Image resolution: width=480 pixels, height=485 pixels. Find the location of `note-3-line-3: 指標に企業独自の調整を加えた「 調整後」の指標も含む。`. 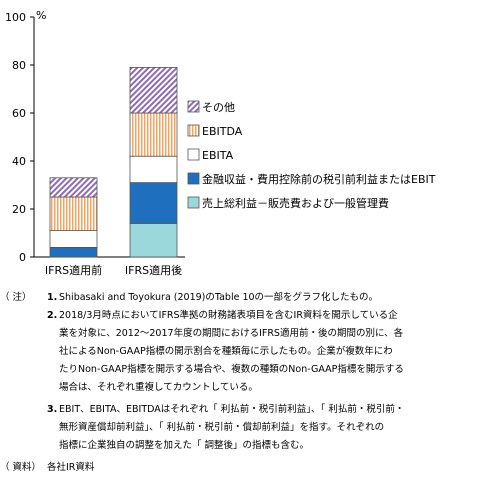

note-3-line-3: 指標に企業独自の調整を加えた「 調整後」の指標も含む。 is located at coordinates (184, 445).